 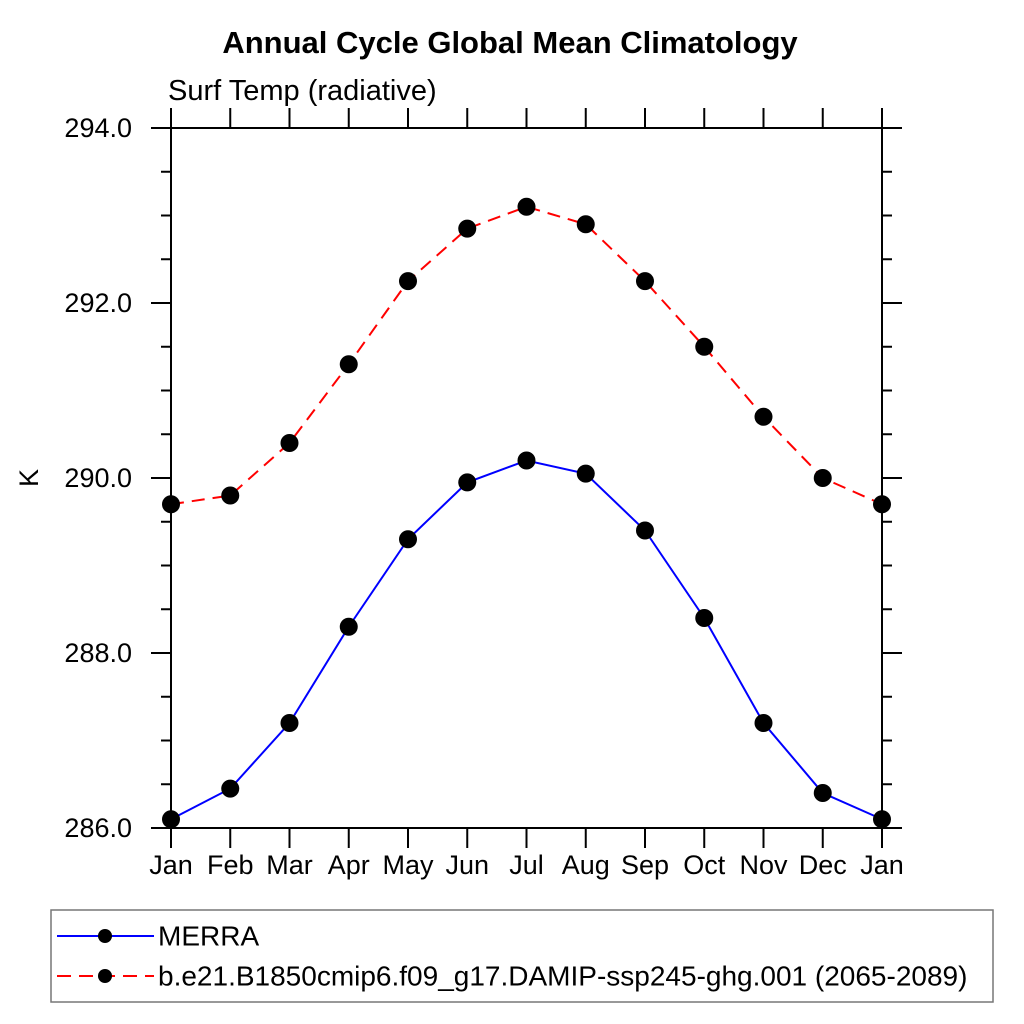 What do you see at coordinates (467, 865) in the screenshot?
I see `month-label: Jun` at bounding box center [467, 865].